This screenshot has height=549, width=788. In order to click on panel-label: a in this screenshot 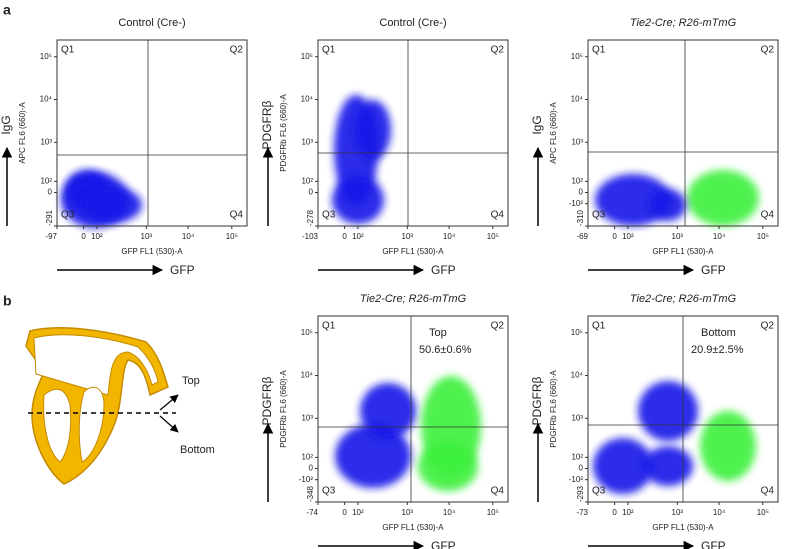, I will do `click(7, 10)`.